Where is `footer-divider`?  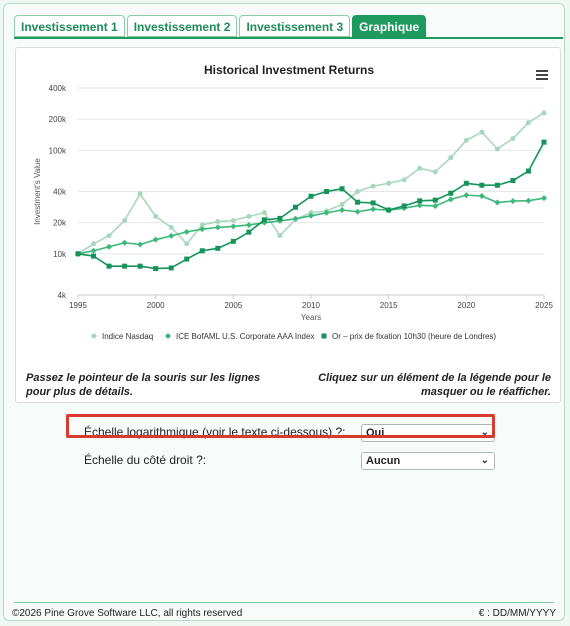 footer-divider is located at coordinates (284, 602).